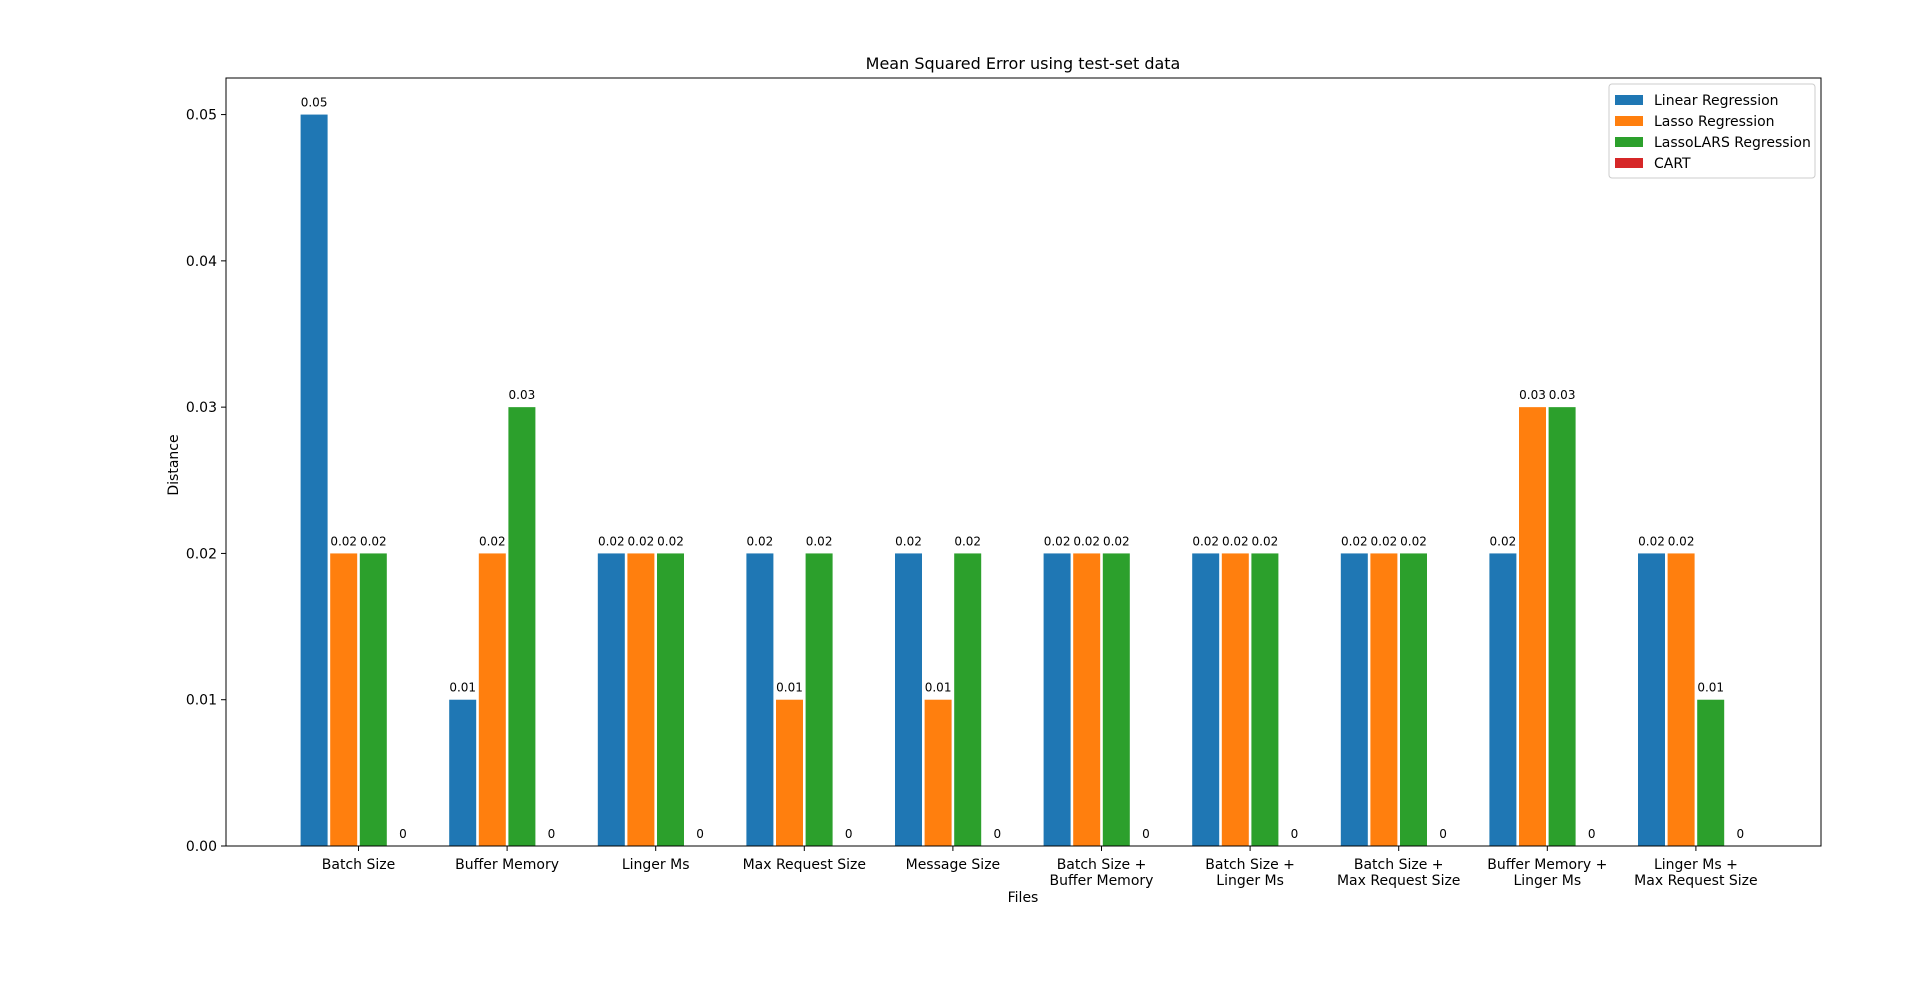 Image resolution: width=1920 pixels, height=995 pixels. I want to click on y-tick-label: 0.01, so click(201, 701).